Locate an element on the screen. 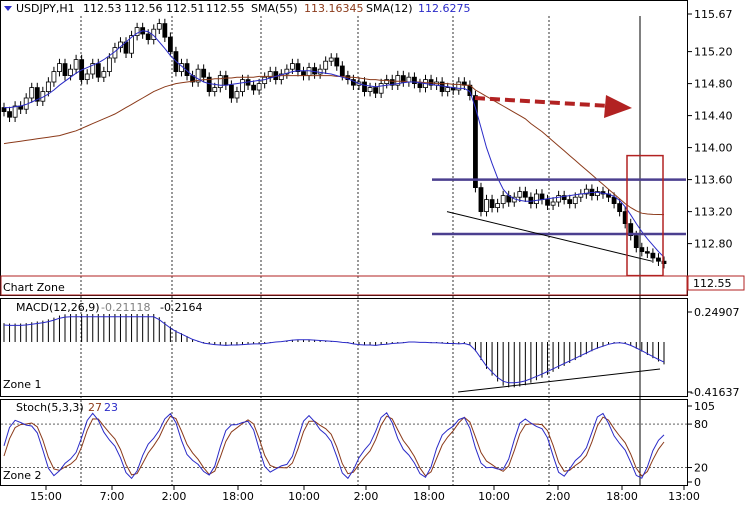  price-tick-label: 112.80 is located at coordinates (713, 244).